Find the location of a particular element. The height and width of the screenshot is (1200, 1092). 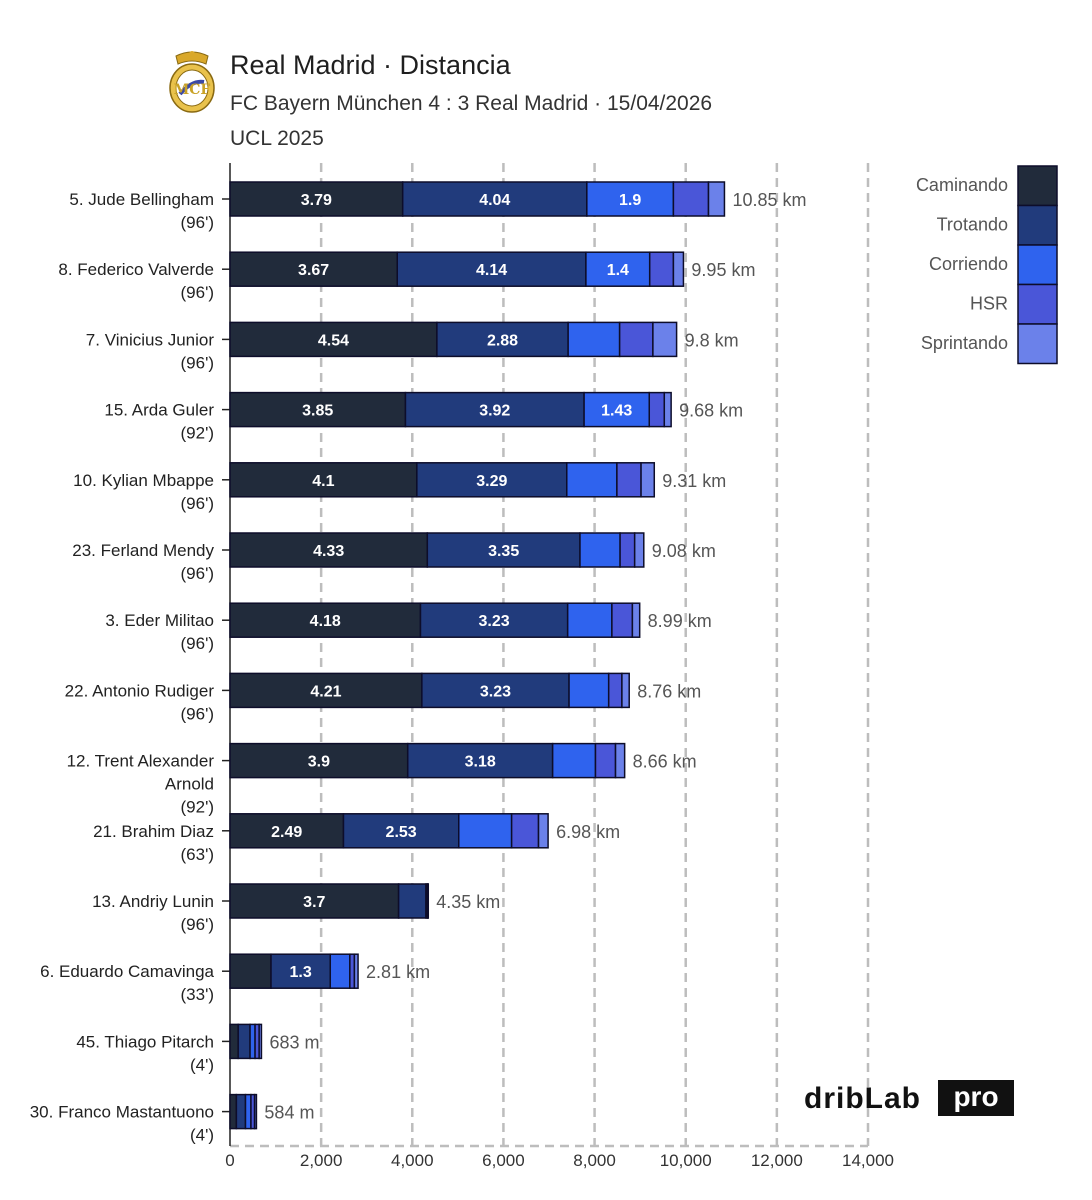

total-distance-label: 8.76 km is located at coordinates (669, 691).